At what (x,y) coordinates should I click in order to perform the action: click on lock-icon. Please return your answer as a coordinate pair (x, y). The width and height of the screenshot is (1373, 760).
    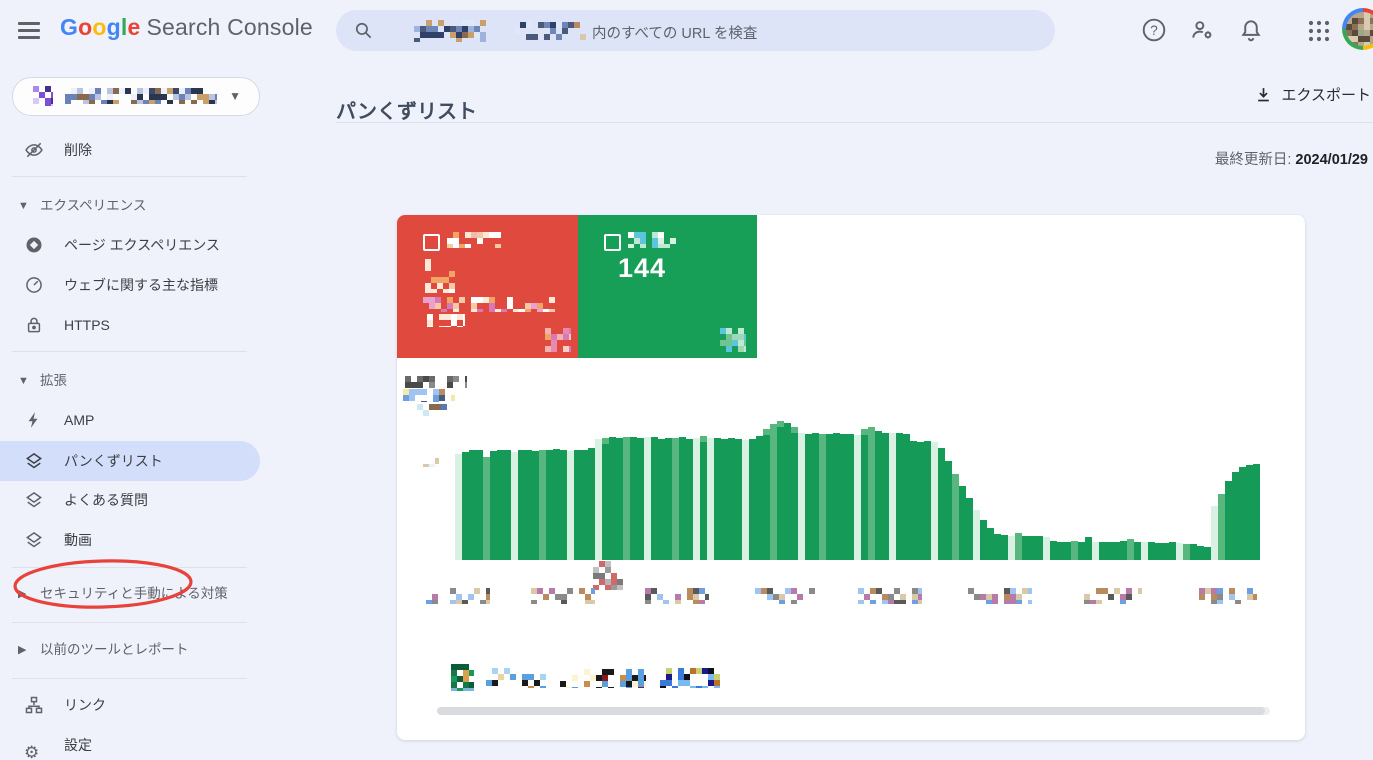
    Looking at the image, I should click on (34, 325).